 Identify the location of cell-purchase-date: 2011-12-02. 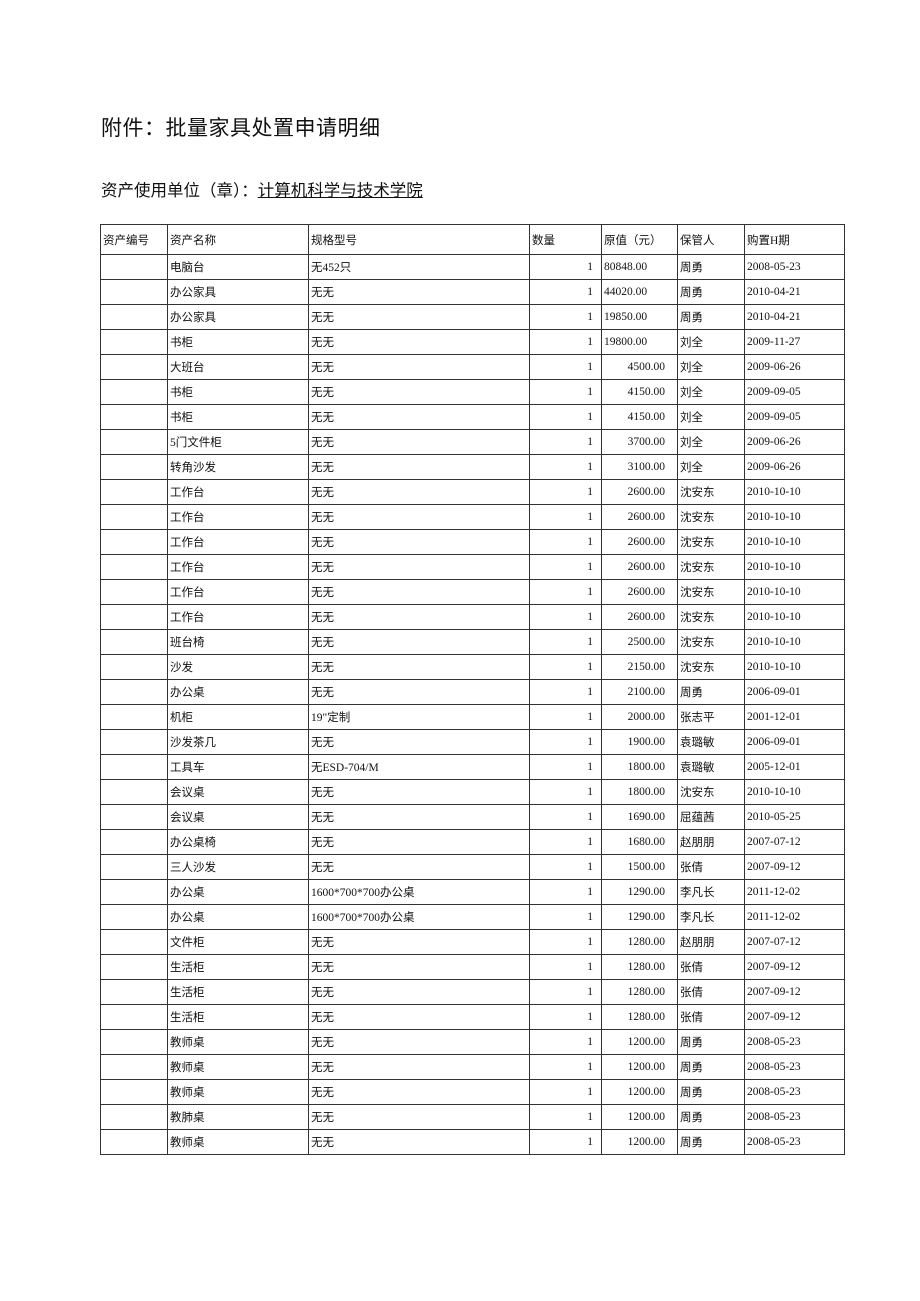
(794, 892).